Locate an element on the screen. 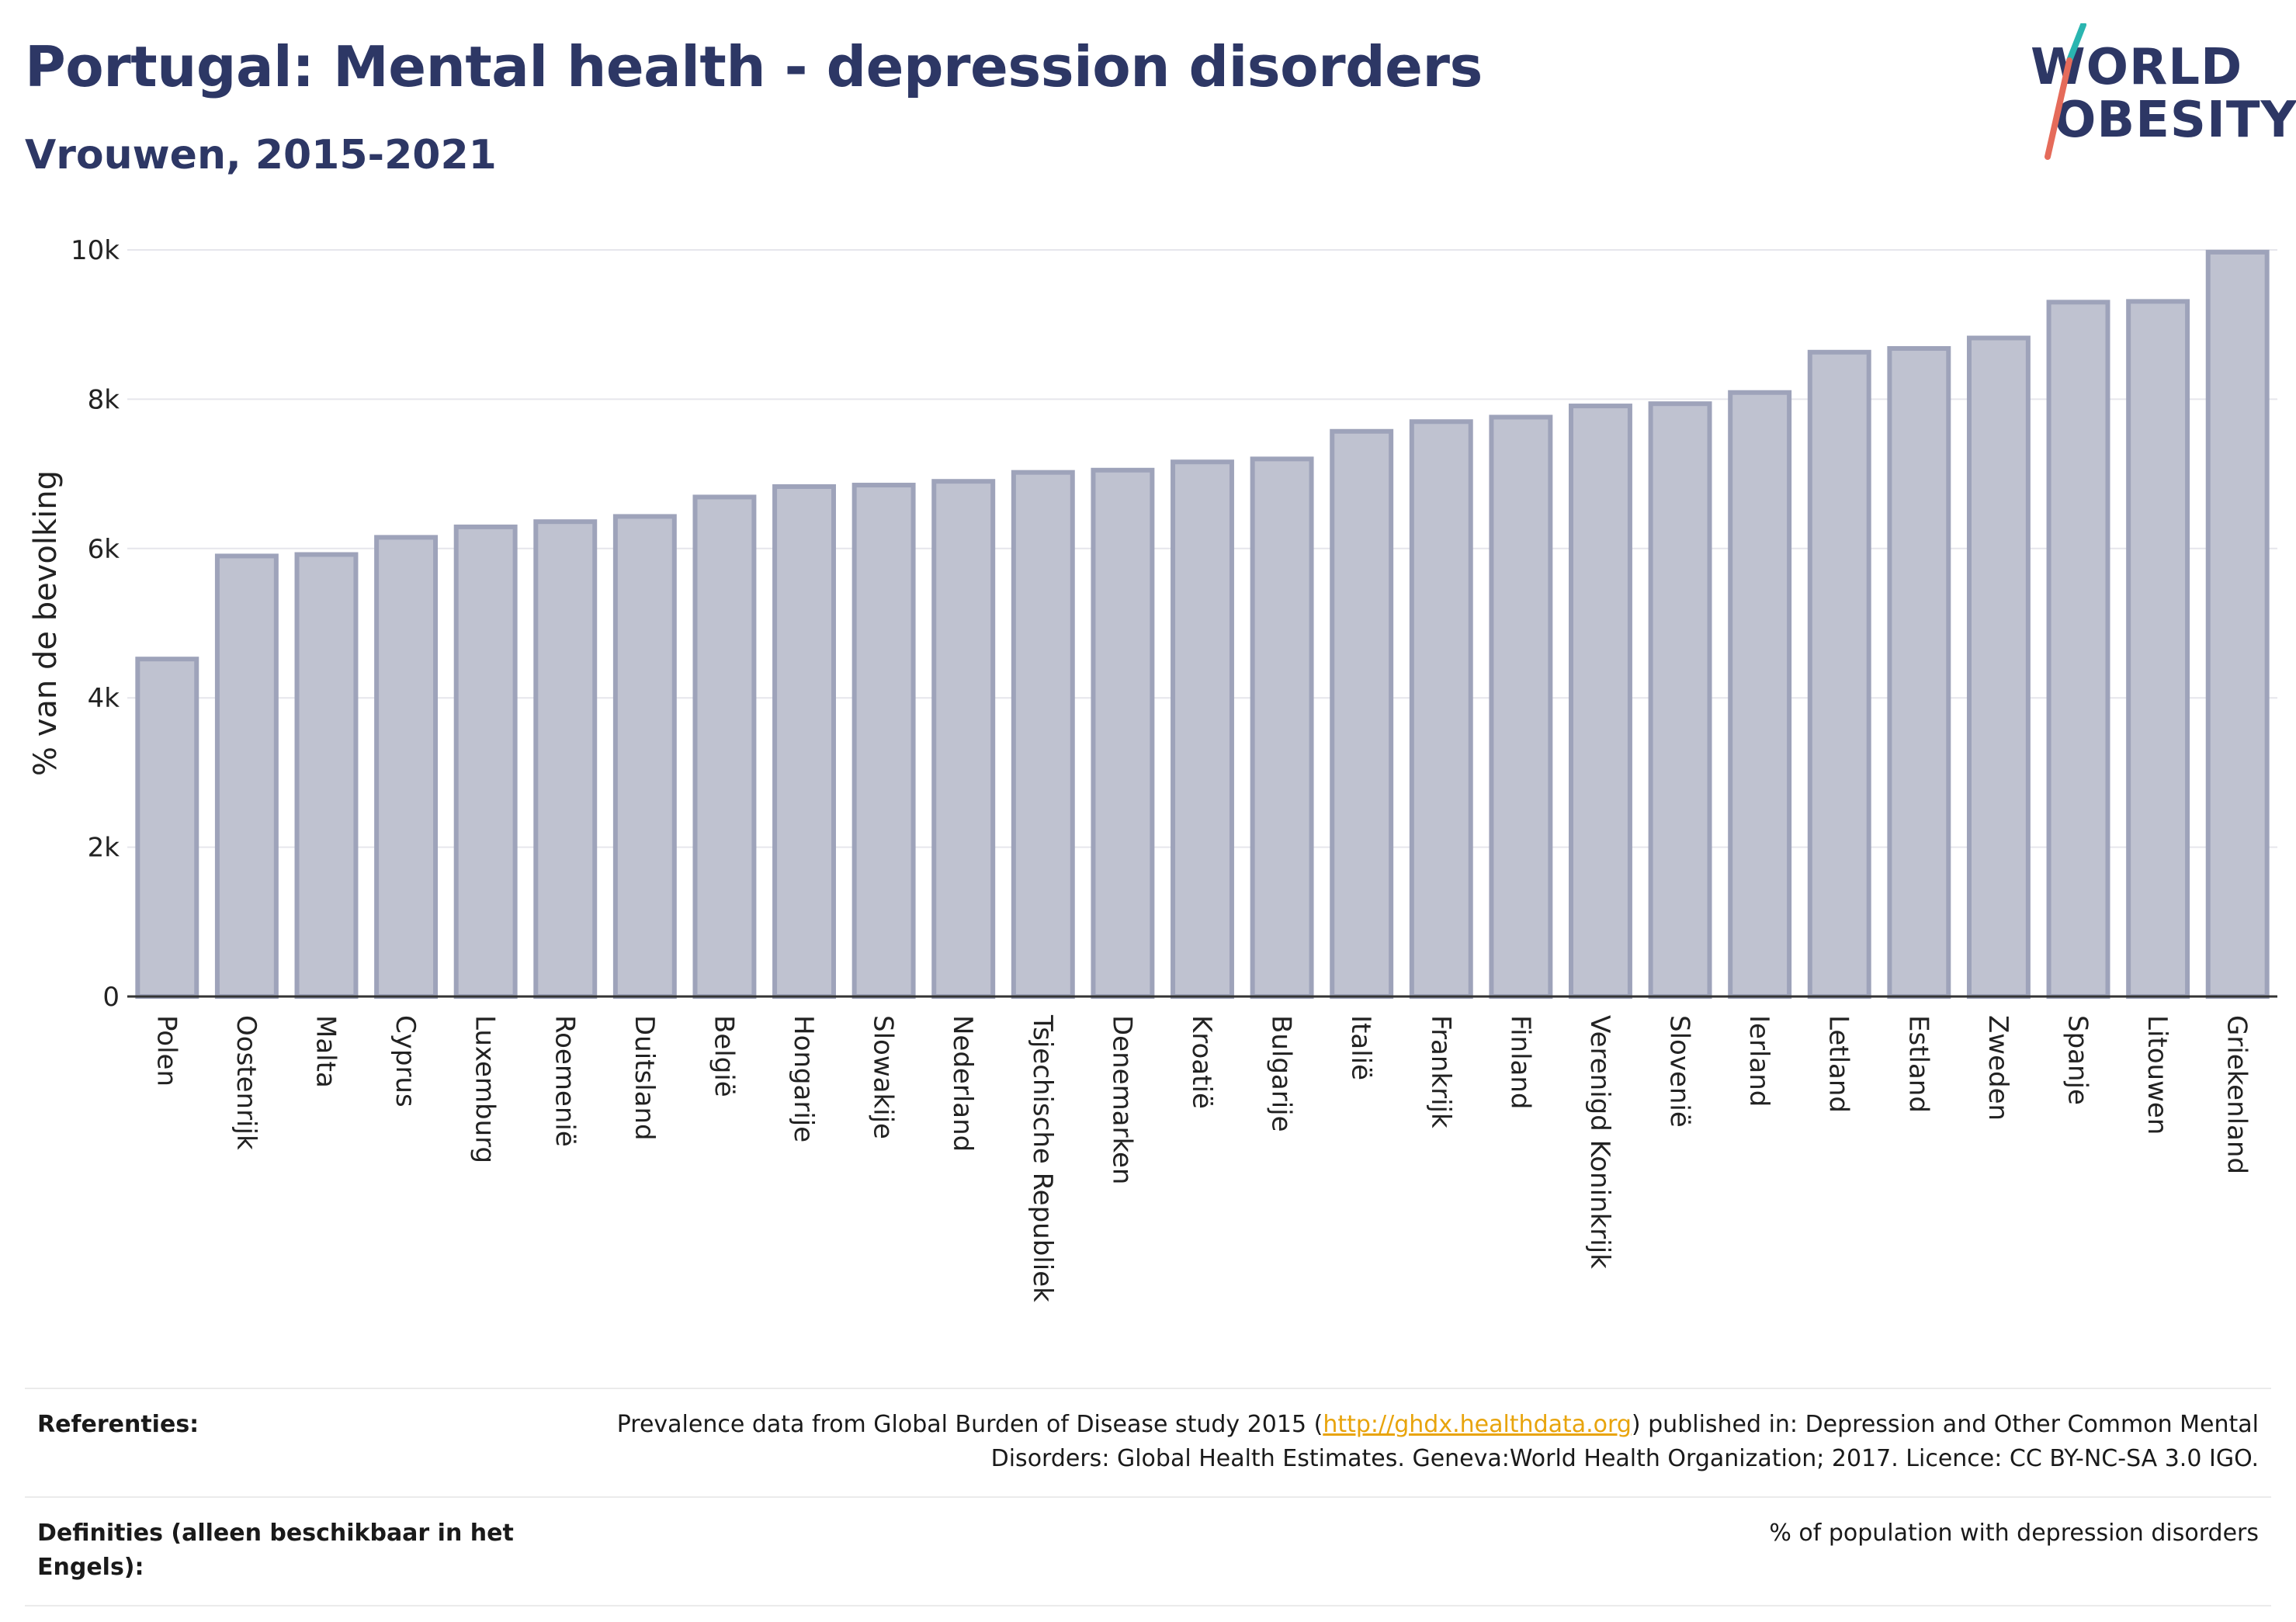  y-tick-label: 2k is located at coordinates (104, 848).